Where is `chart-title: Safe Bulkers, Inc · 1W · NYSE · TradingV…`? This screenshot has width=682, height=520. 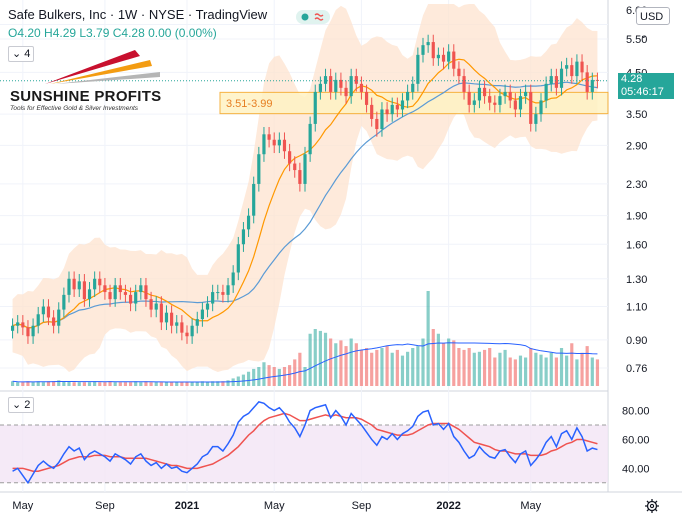
chart-title: Safe Bulkers, Inc · 1W · NYSE · TradingV… is located at coordinates (138, 14).